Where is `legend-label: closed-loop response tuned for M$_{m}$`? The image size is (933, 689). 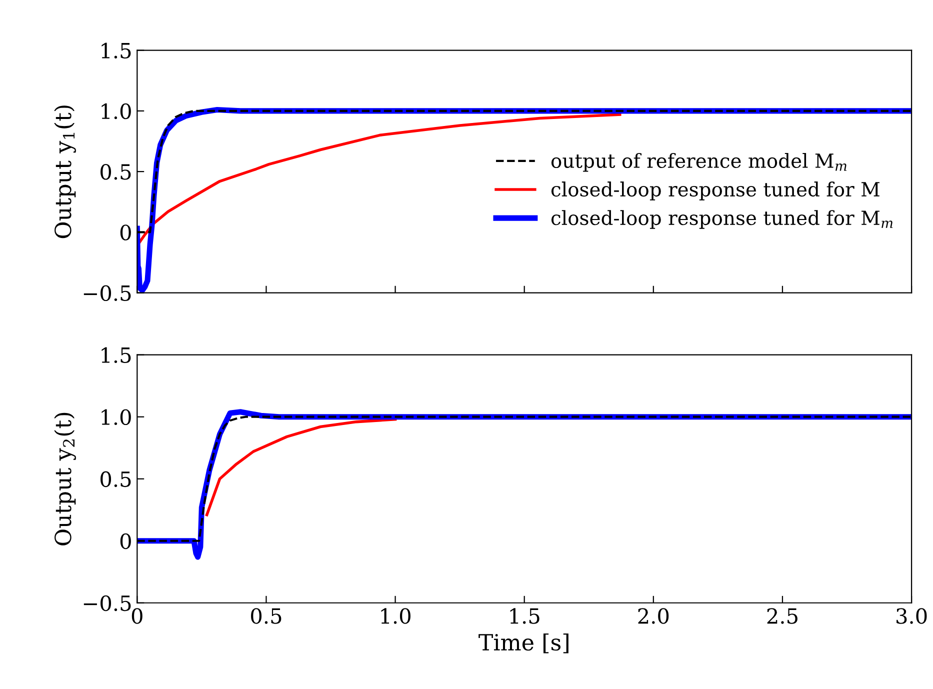
legend-label: closed-loop response tuned for M$_{m}$ is located at coordinates (722, 219).